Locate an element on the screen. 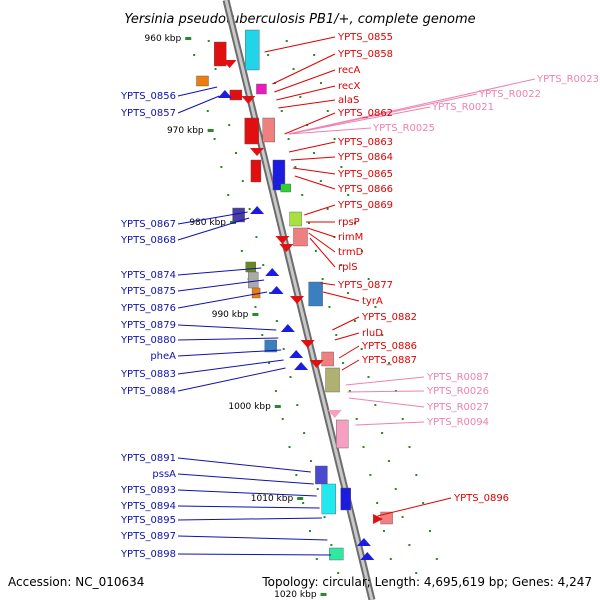  gene-label: YPTS_0868 is located at coordinates (148, 240).